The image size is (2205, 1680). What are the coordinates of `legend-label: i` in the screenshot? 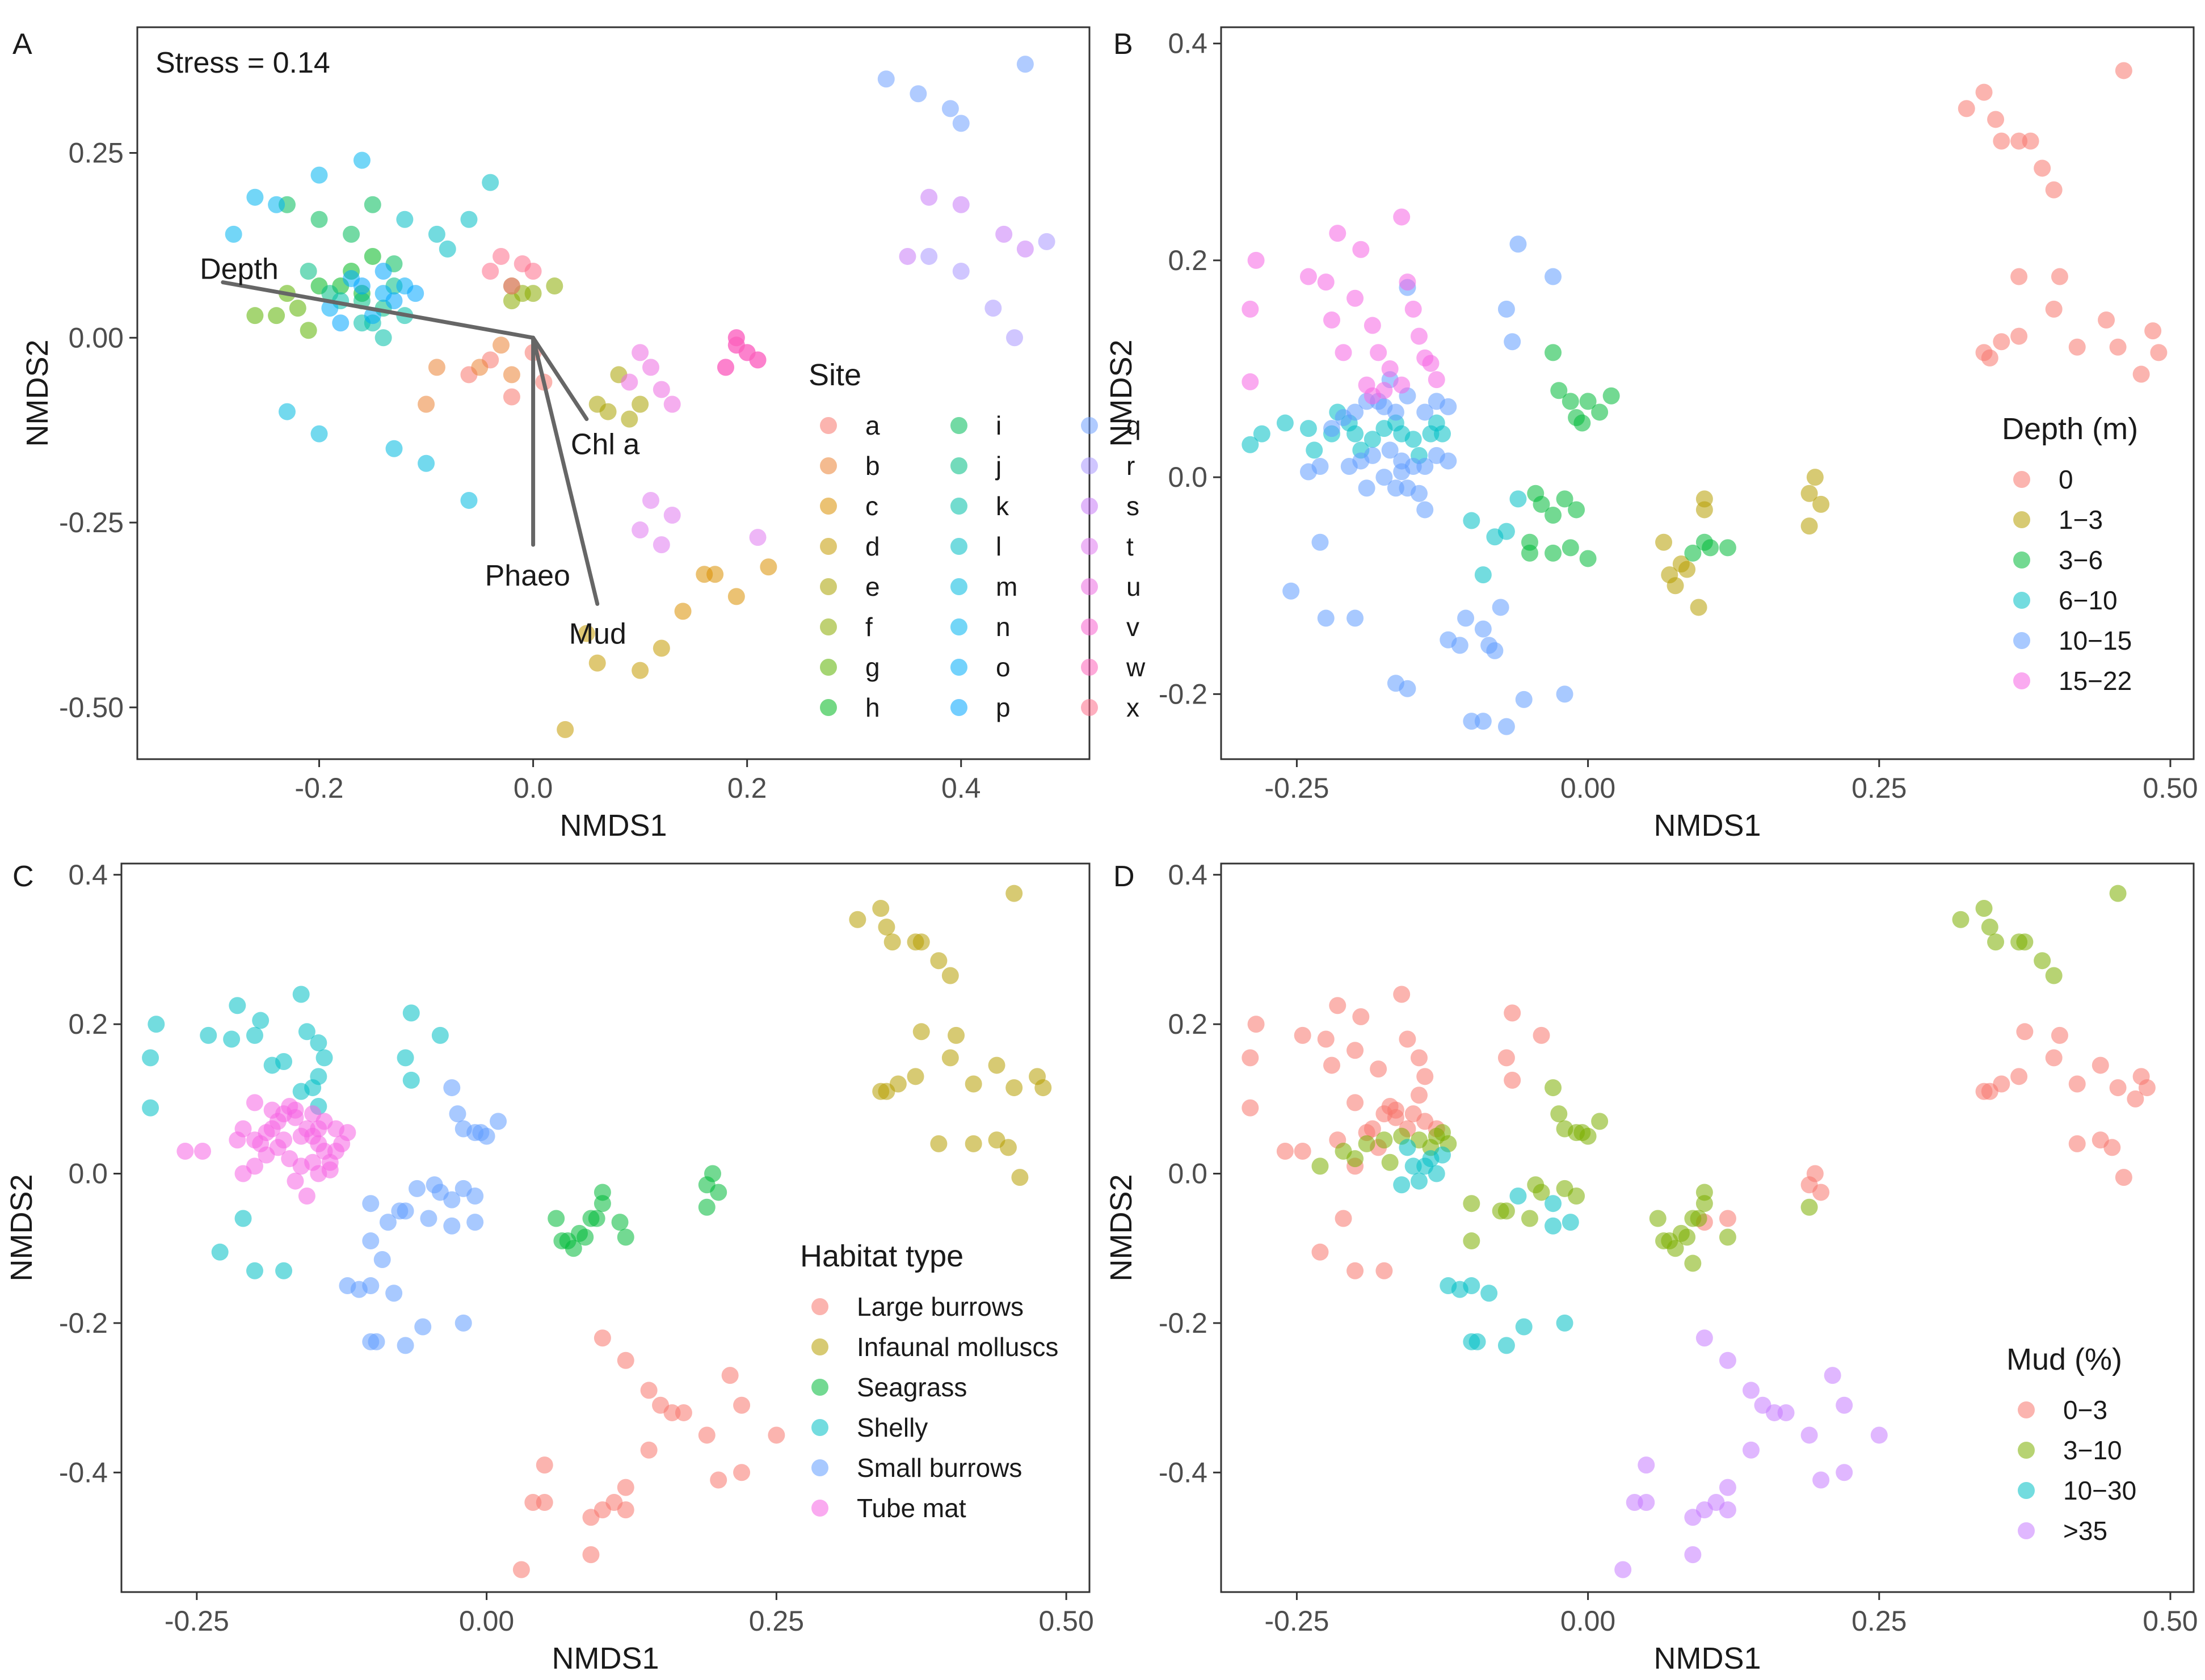 It's located at (998, 426).